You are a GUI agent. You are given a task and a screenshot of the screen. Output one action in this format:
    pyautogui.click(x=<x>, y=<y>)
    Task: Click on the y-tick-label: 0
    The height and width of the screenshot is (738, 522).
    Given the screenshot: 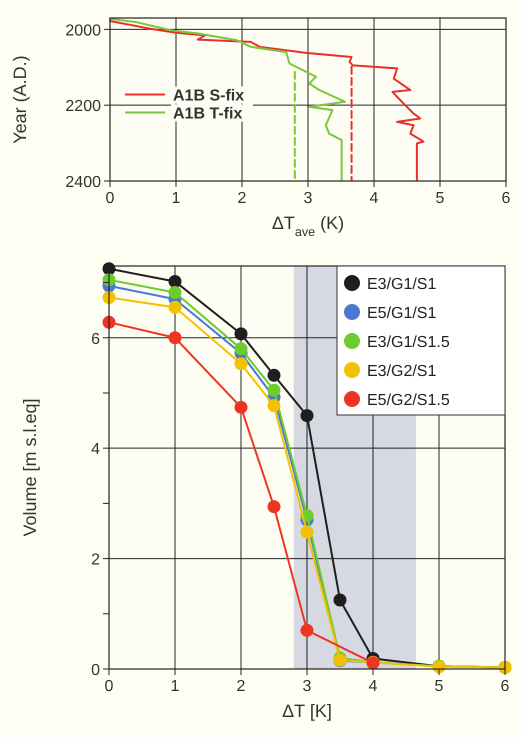 What is the action you would take?
    pyautogui.click(x=95, y=670)
    